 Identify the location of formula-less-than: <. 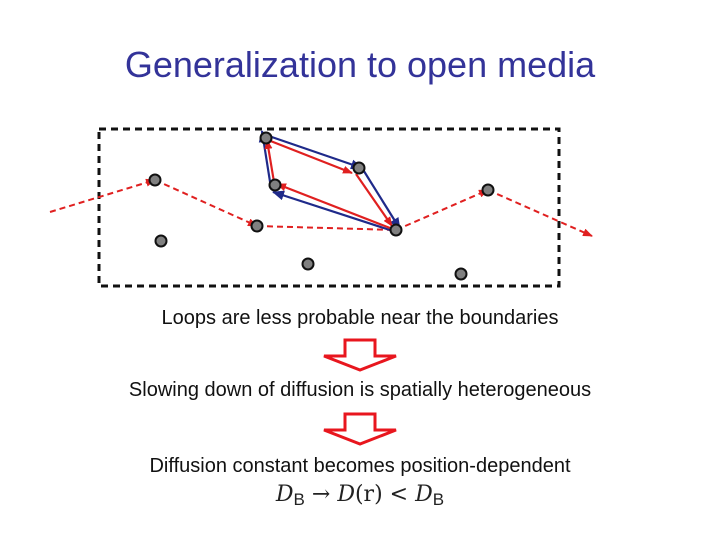
(399, 494).